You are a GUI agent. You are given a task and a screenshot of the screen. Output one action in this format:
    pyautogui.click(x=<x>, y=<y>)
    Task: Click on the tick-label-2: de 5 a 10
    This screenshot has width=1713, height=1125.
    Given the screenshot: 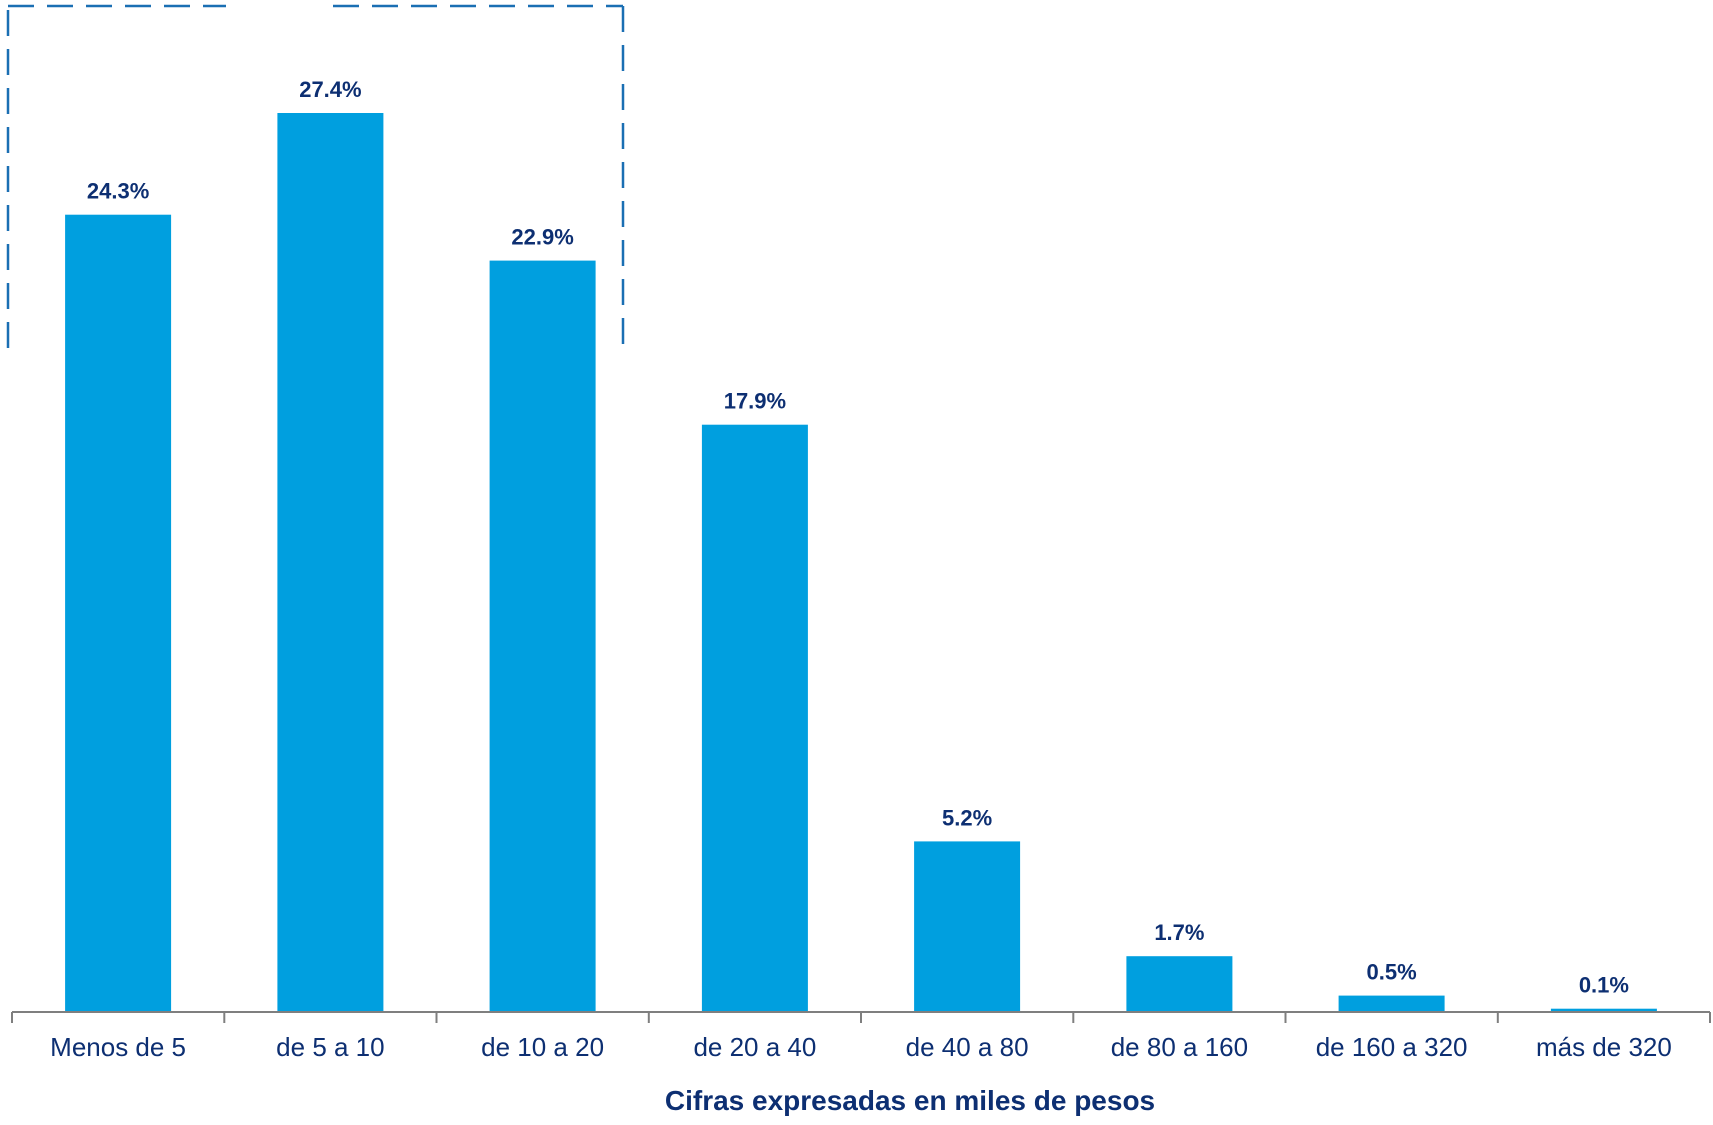 What is the action you would take?
    pyautogui.click(x=330, y=1047)
    